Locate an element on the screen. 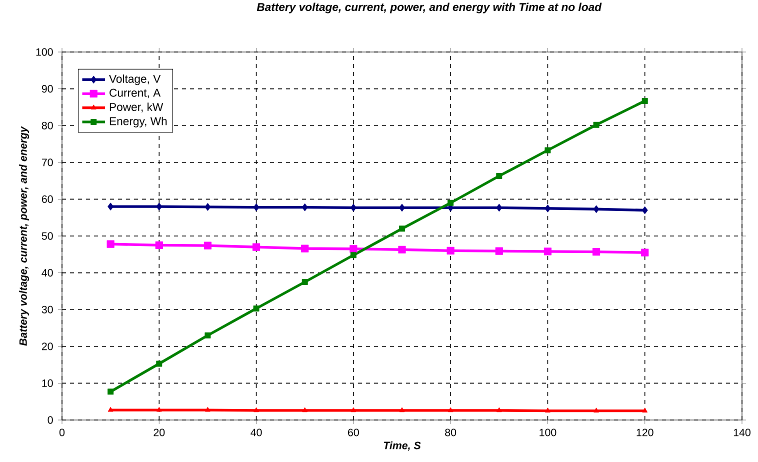 The image size is (758, 462). y-tick-label: 100 is located at coordinates (44, 52).